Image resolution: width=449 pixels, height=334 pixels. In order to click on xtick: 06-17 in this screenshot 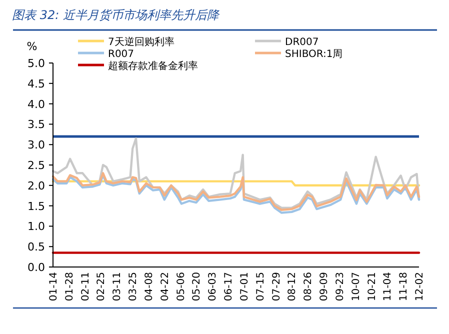, I will do `click(229, 287)`.